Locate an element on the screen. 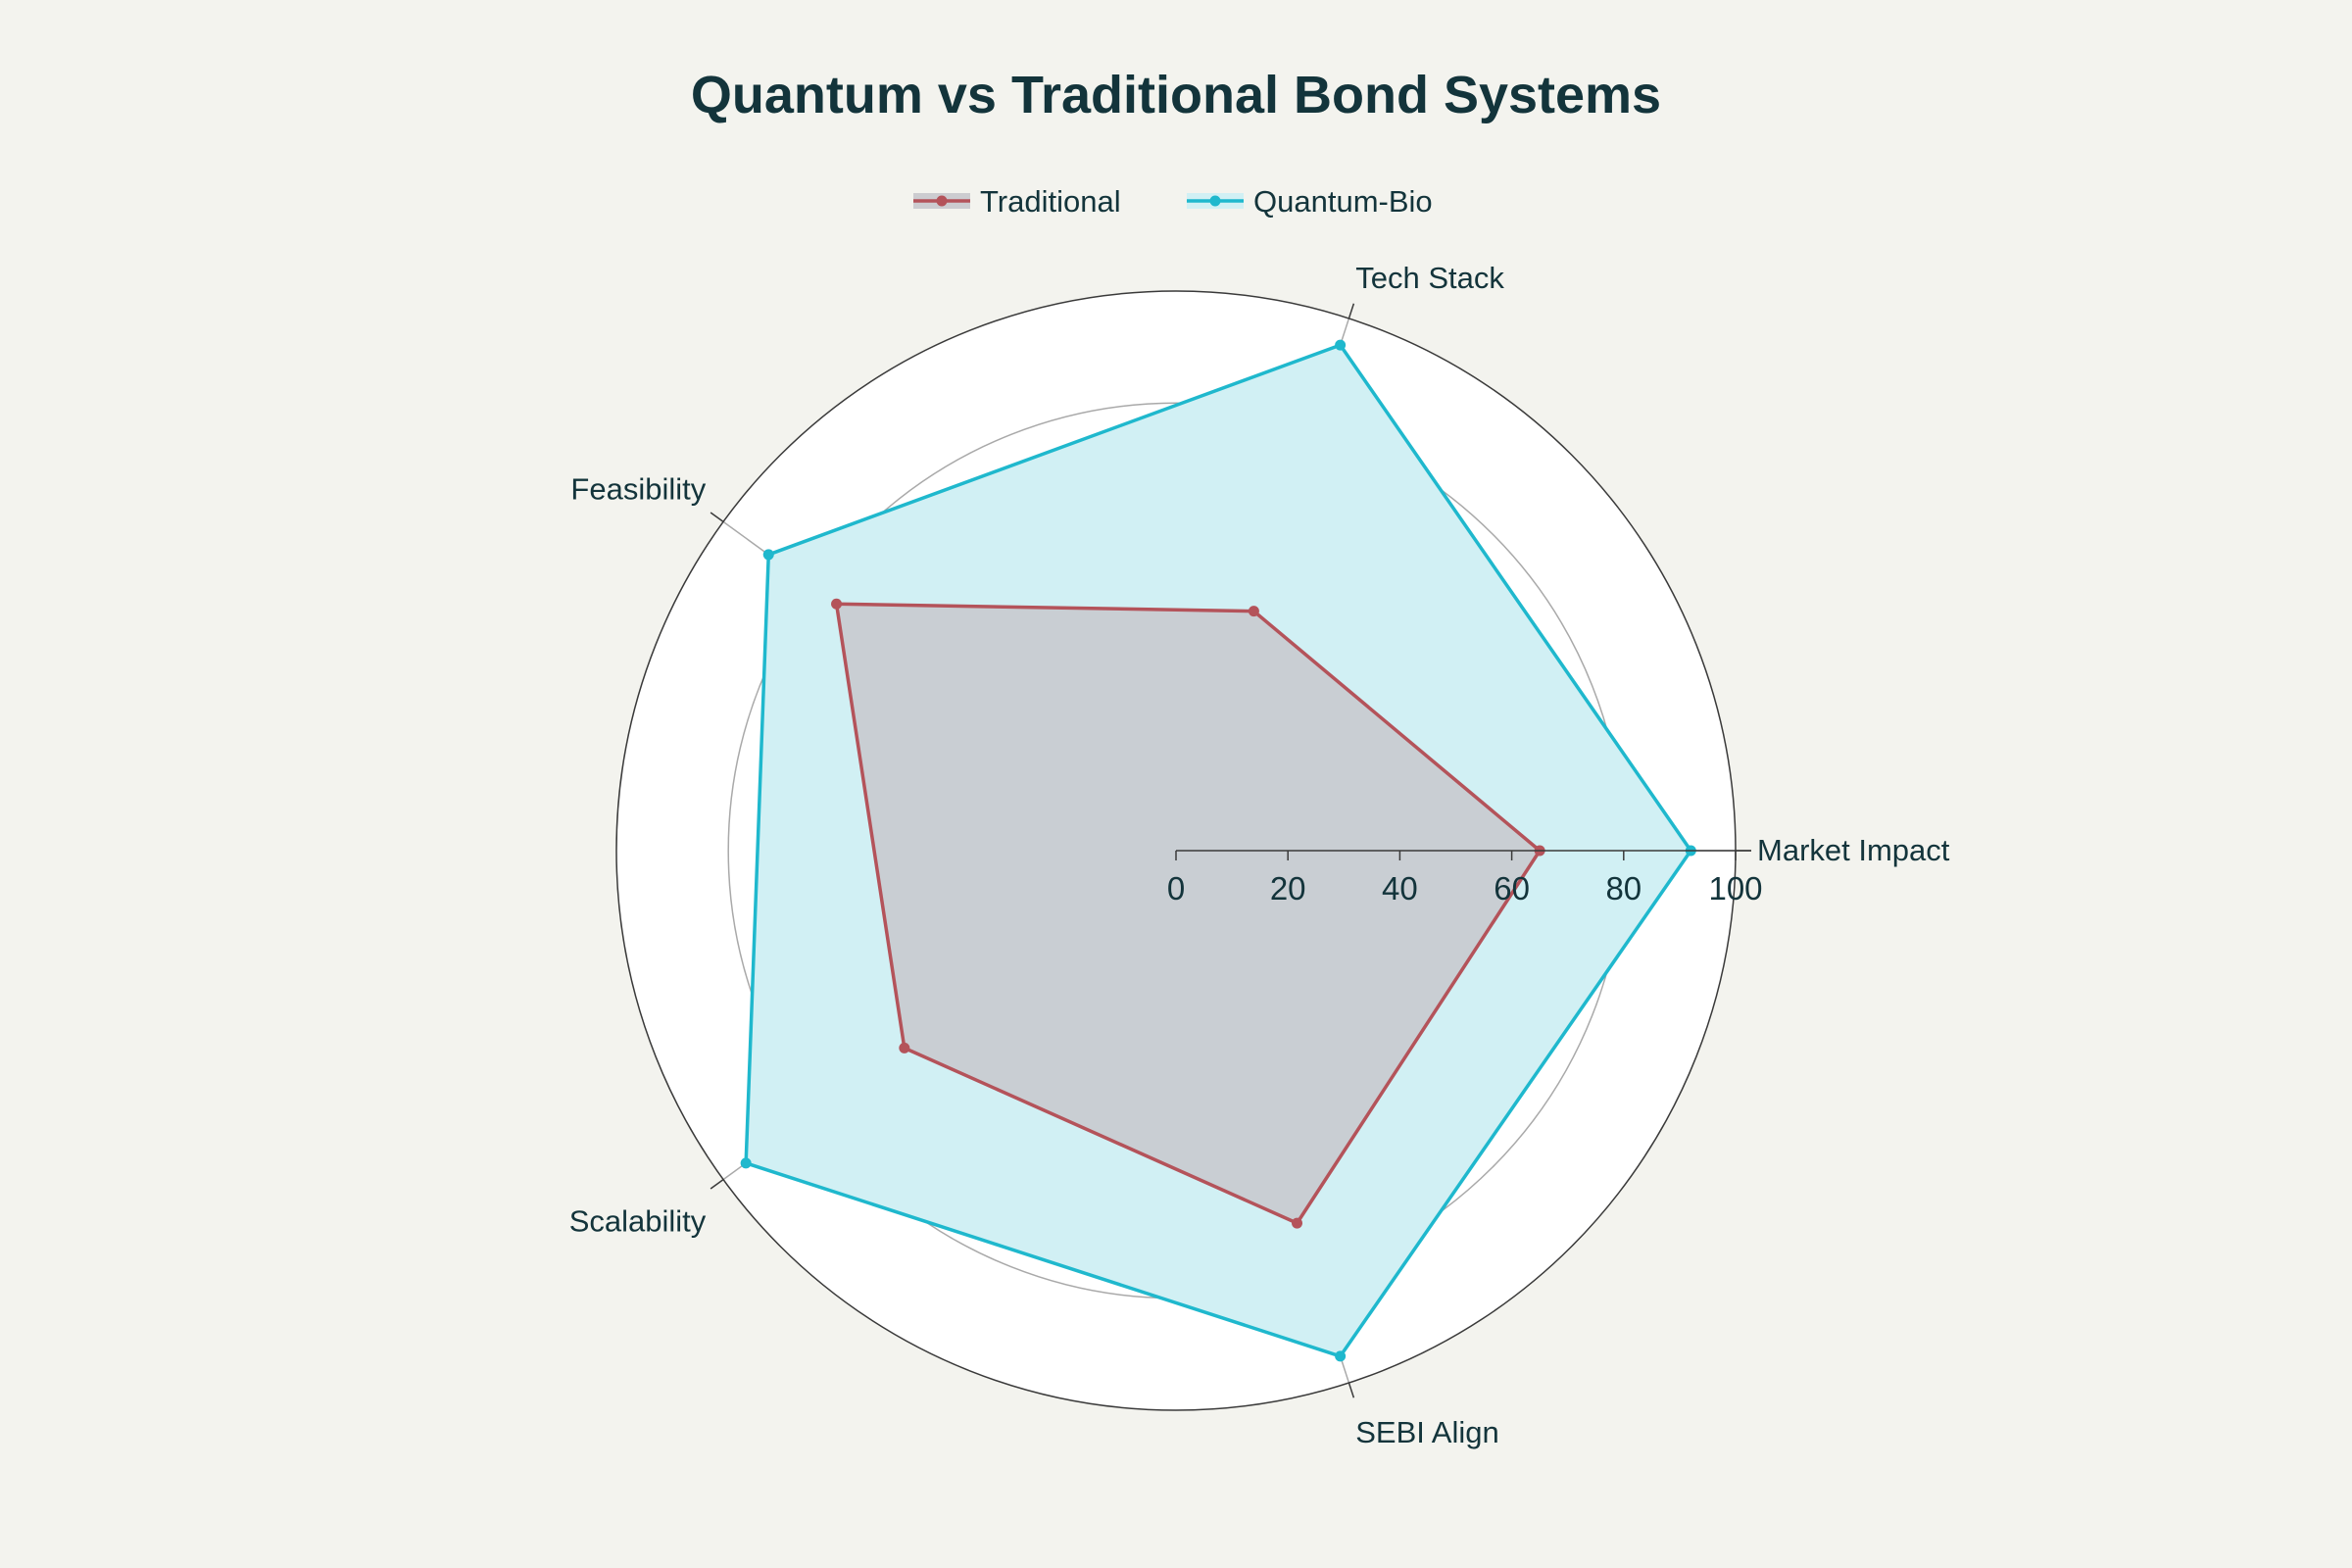  radial-tick-label: 60 is located at coordinates (1512, 888).